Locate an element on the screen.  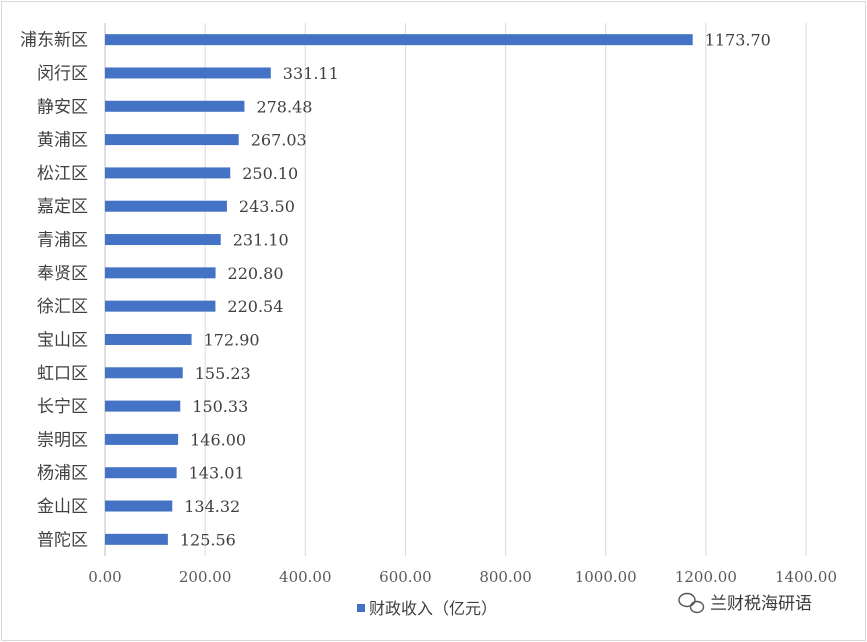
data-label: 278.48 is located at coordinates (284, 106).